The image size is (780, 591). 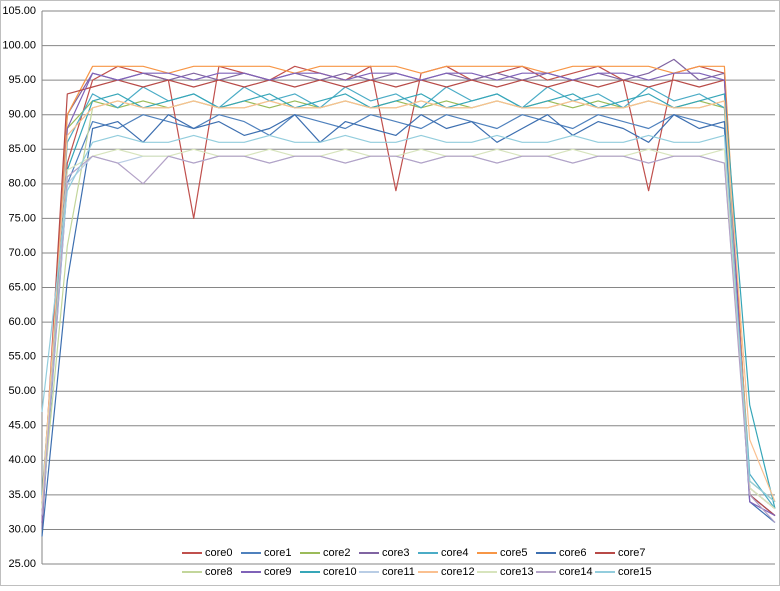 What do you see at coordinates (576, 572) in the screenshot?
I see `legend-label: core14` at bounding box center [576, 572].